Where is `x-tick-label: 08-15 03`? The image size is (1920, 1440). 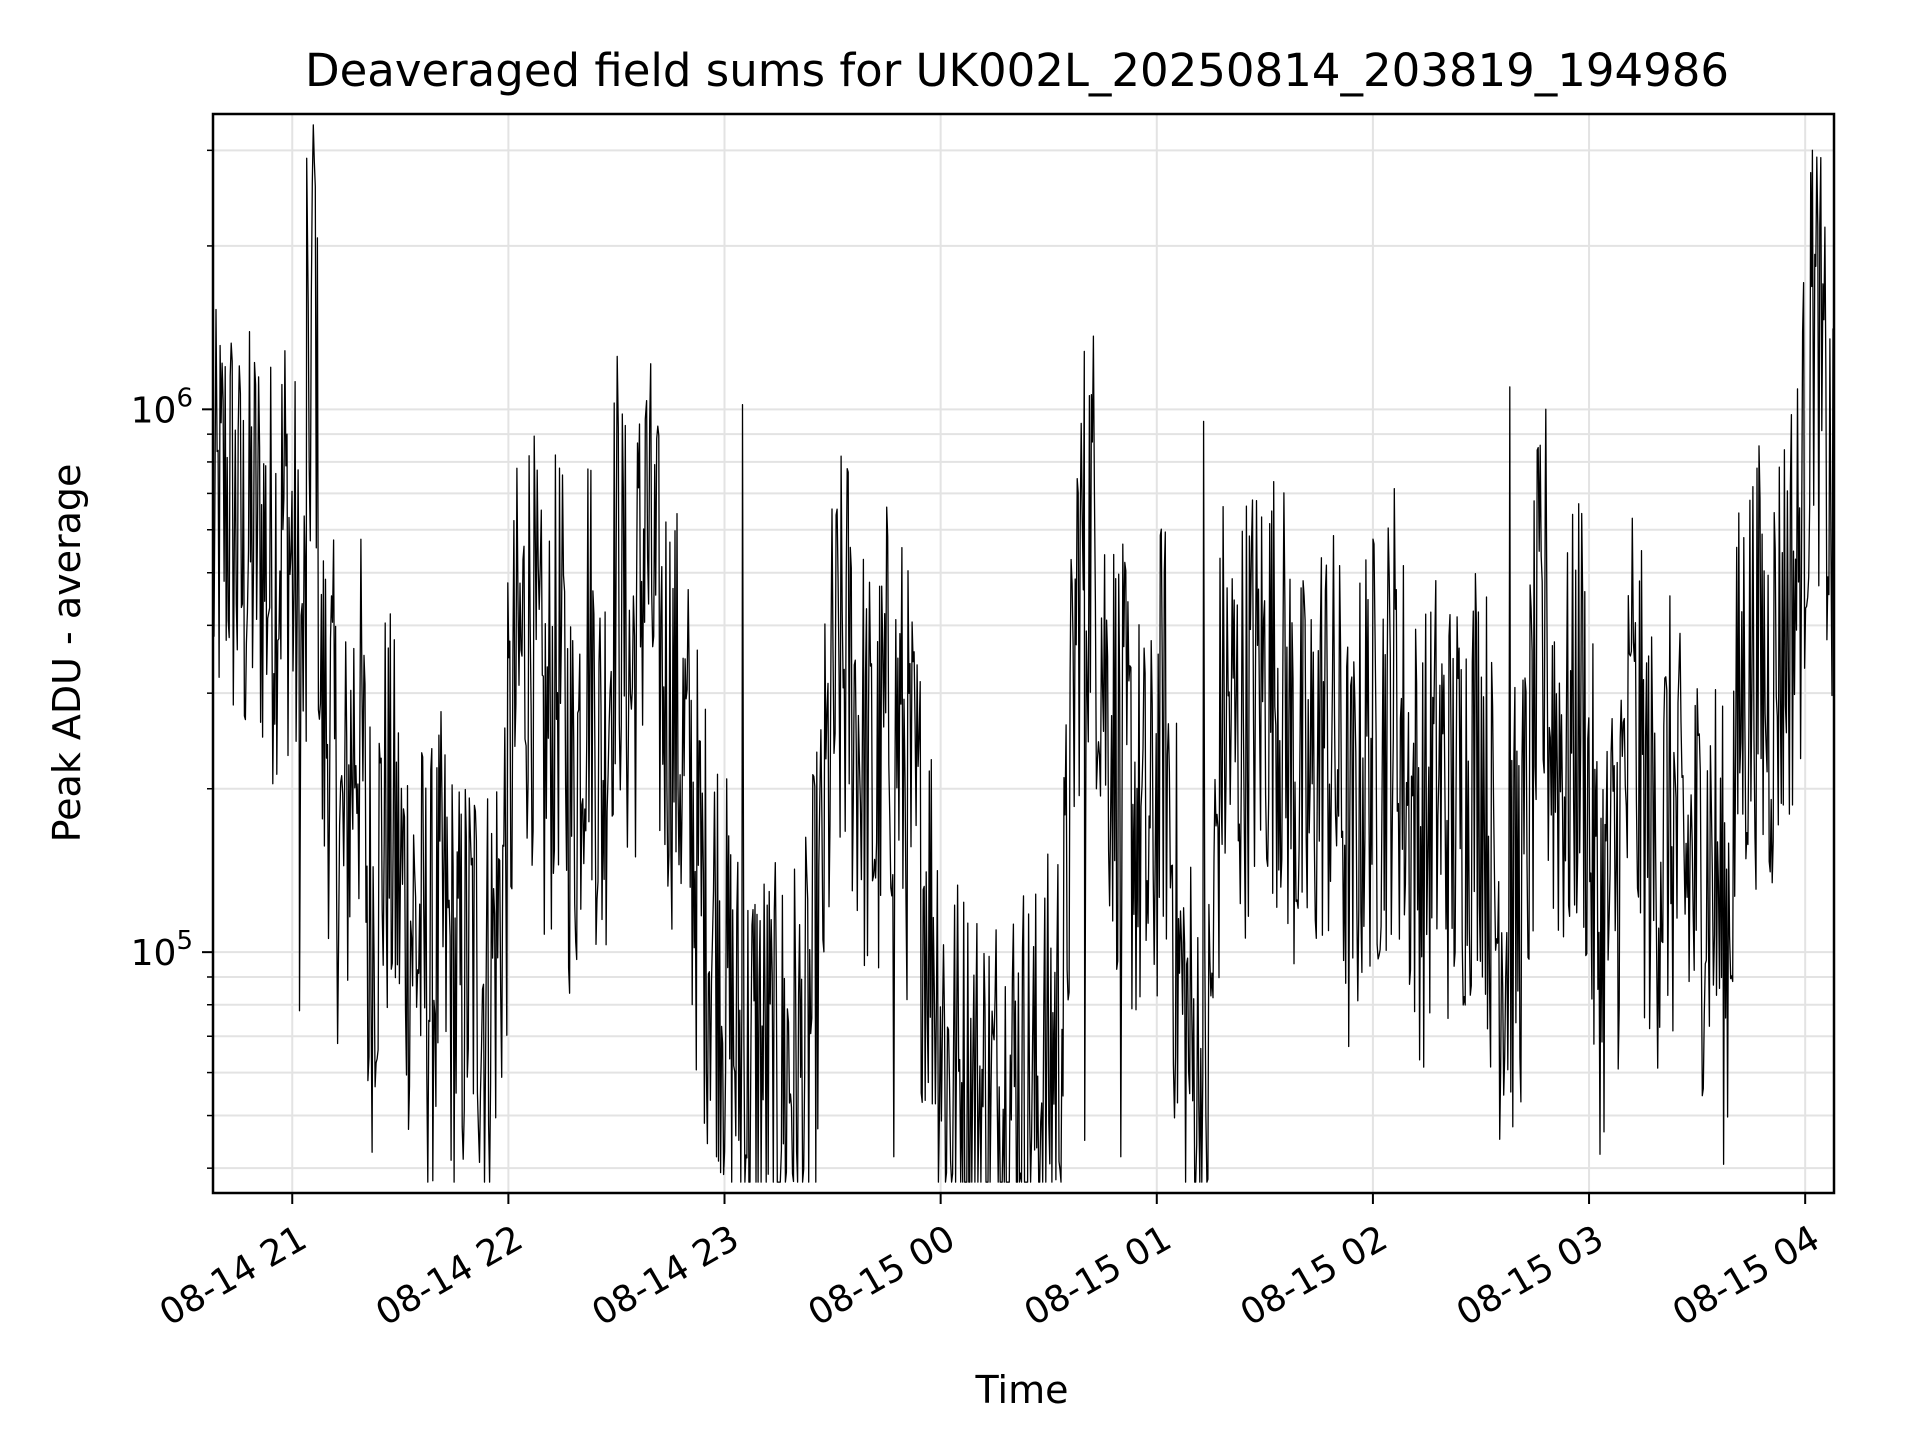
x-tick-label: 08-15 03 is located at coordinates (1530, 1276).